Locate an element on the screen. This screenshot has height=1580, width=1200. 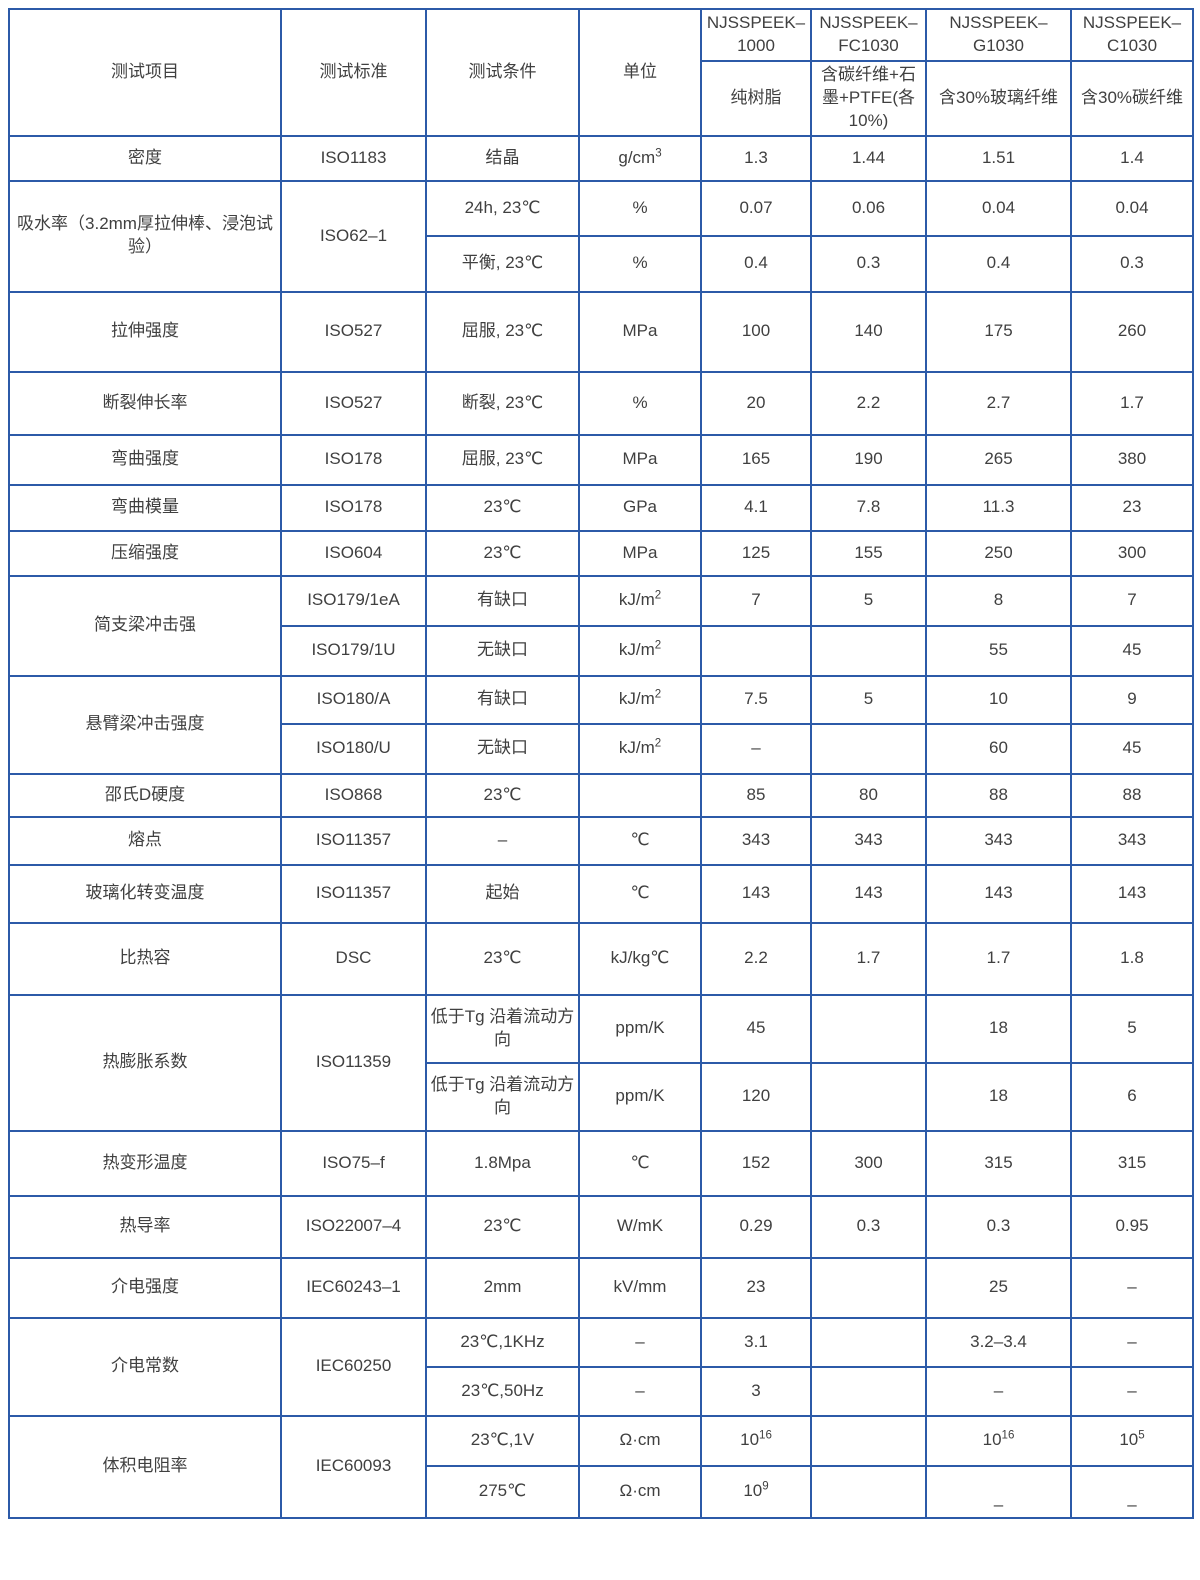
cell-value-3: 2.7 is located at coordinates (998, 403).